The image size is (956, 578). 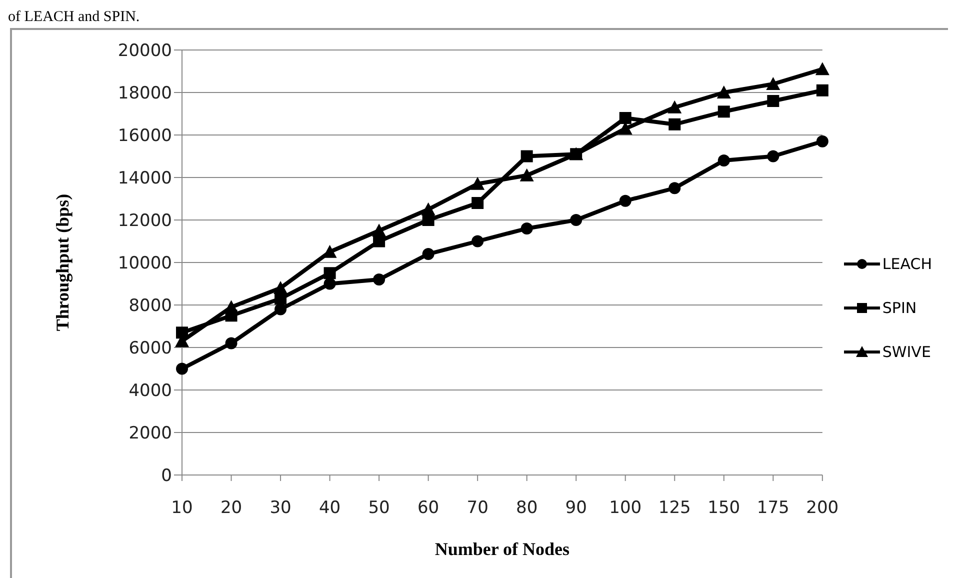 What do you see at coordinates (773, 508) in the screenshot?
I see `x-tick-label: 175` at bounding box center [773, 508].